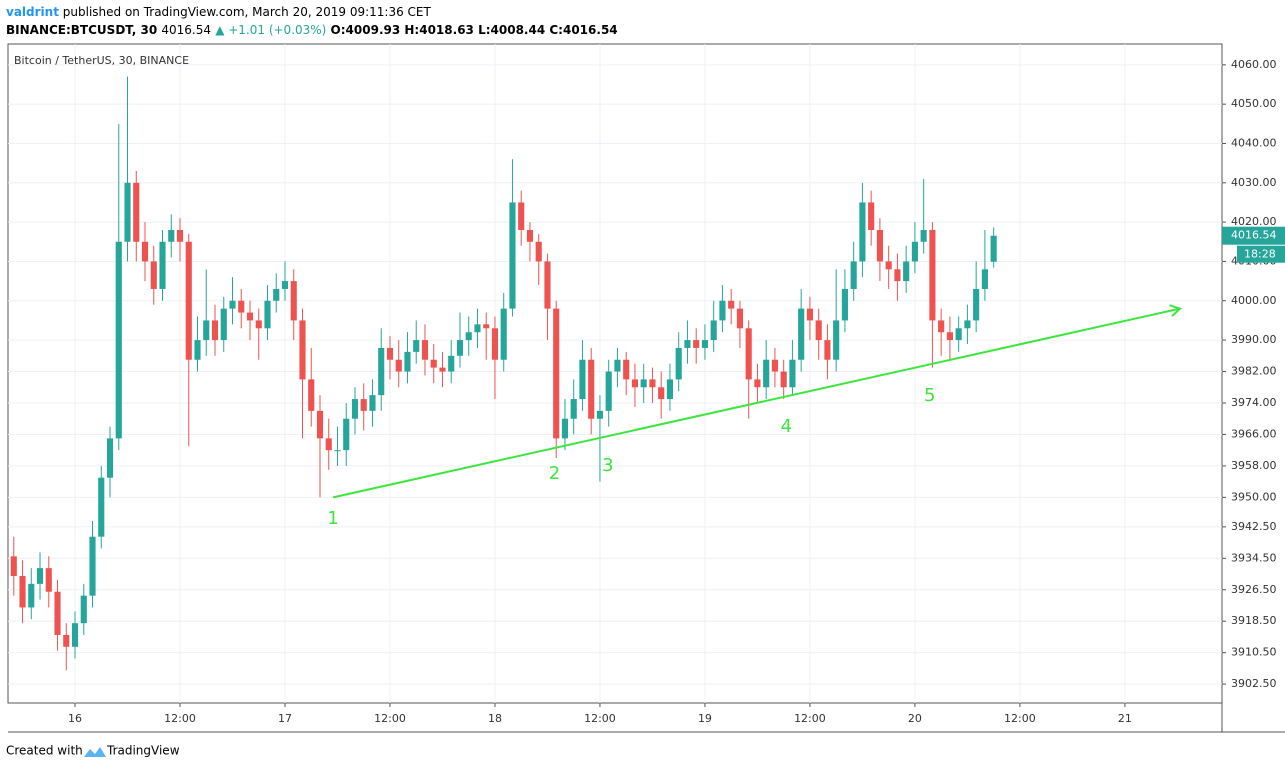 This screenshot has height=768, width=1285. What do you see at coordinates (366, 30) in the screenshot?
I see `open: O:4009.93` at bounding box center [366, 30].